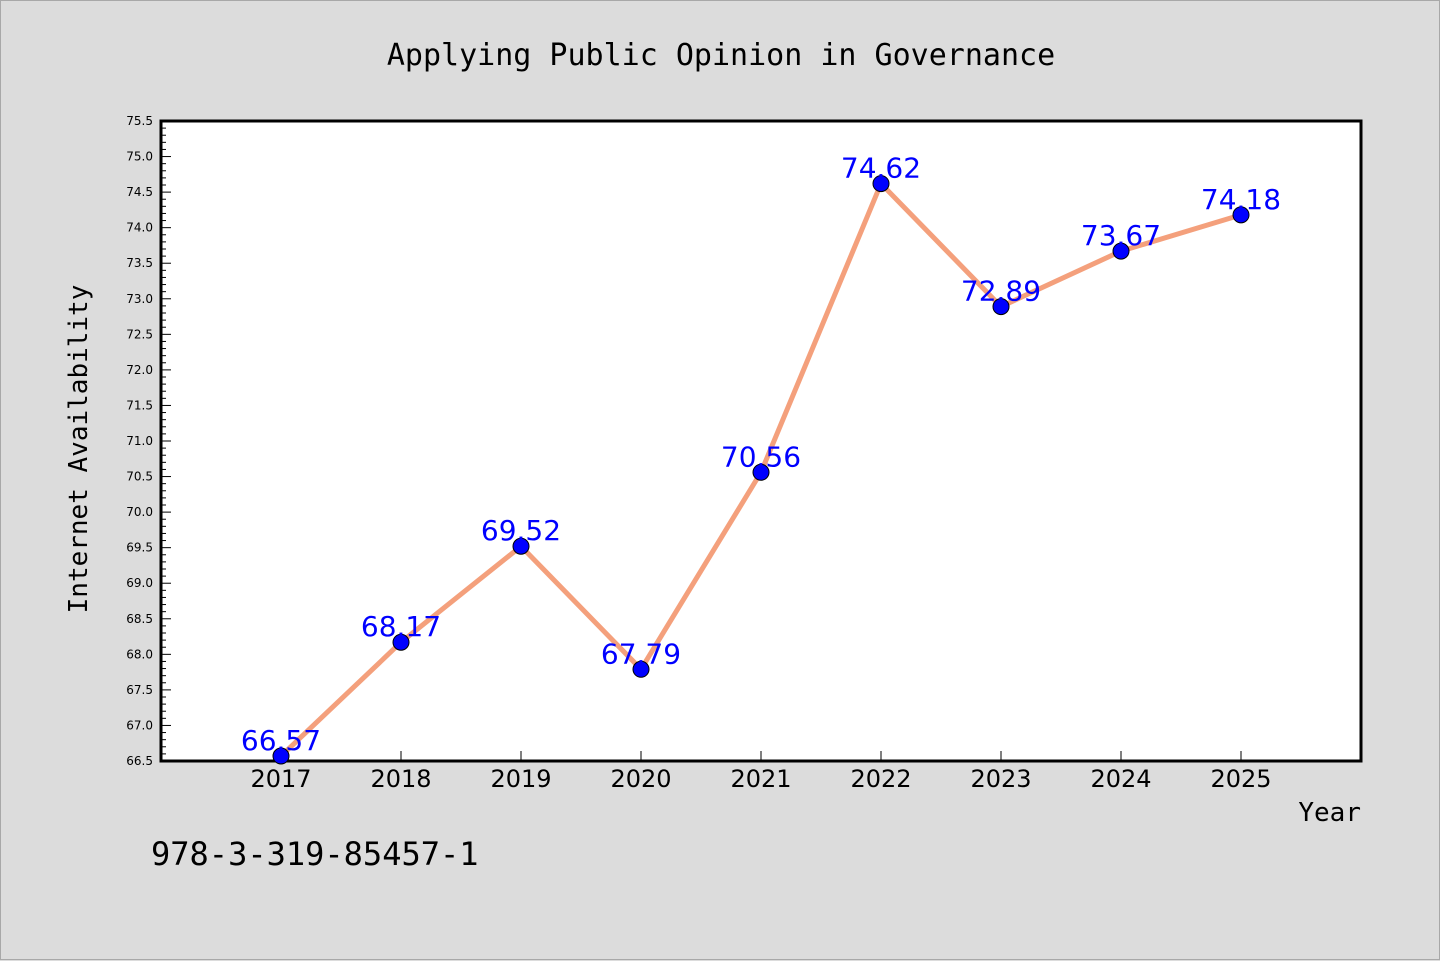 This screenshot has height=961, width=1440. What do you see at coordinates (315, 854) in the screenshot?
I see `isbn-identifier: 978-3-319-85457-1` at bounding box center [315, 854].